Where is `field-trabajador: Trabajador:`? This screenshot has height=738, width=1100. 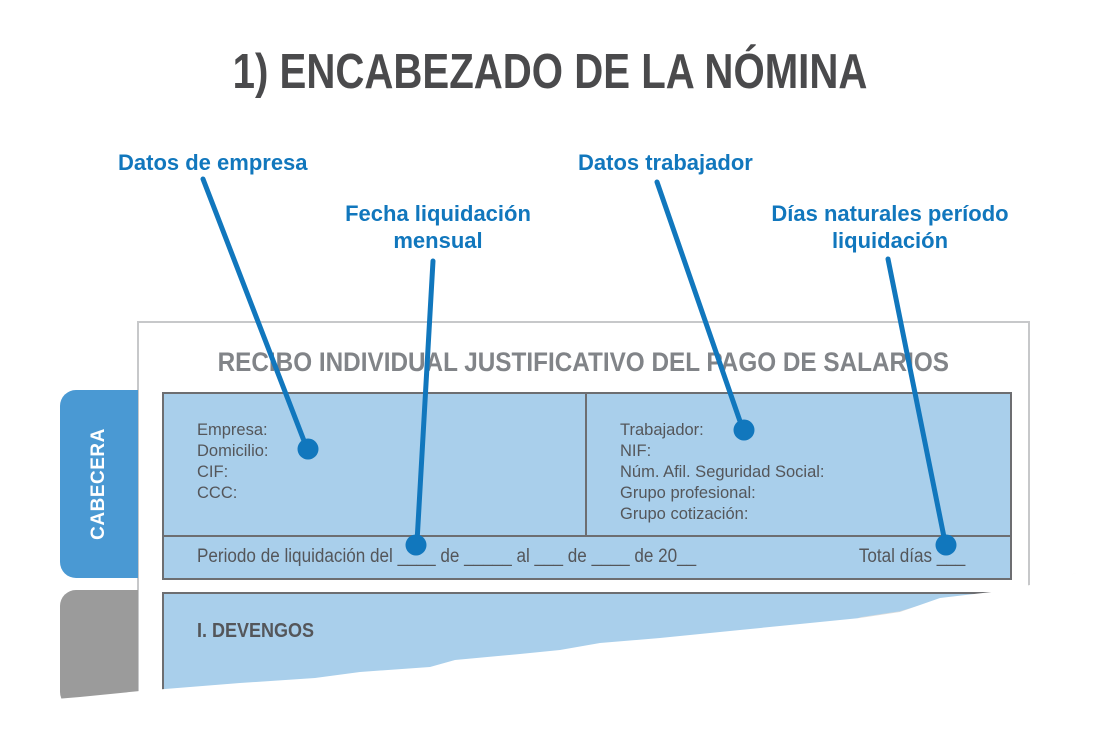 field-trabajador: Trabajador: is located at coordinates (662, 430).